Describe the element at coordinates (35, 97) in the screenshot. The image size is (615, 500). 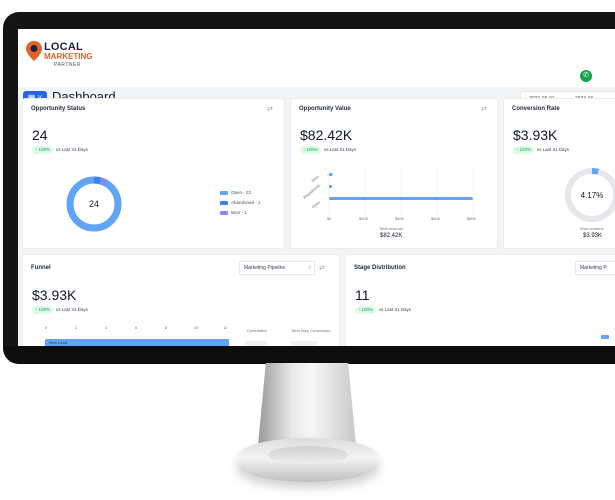
I see `grid-icon: ▦ ˅` at that location.